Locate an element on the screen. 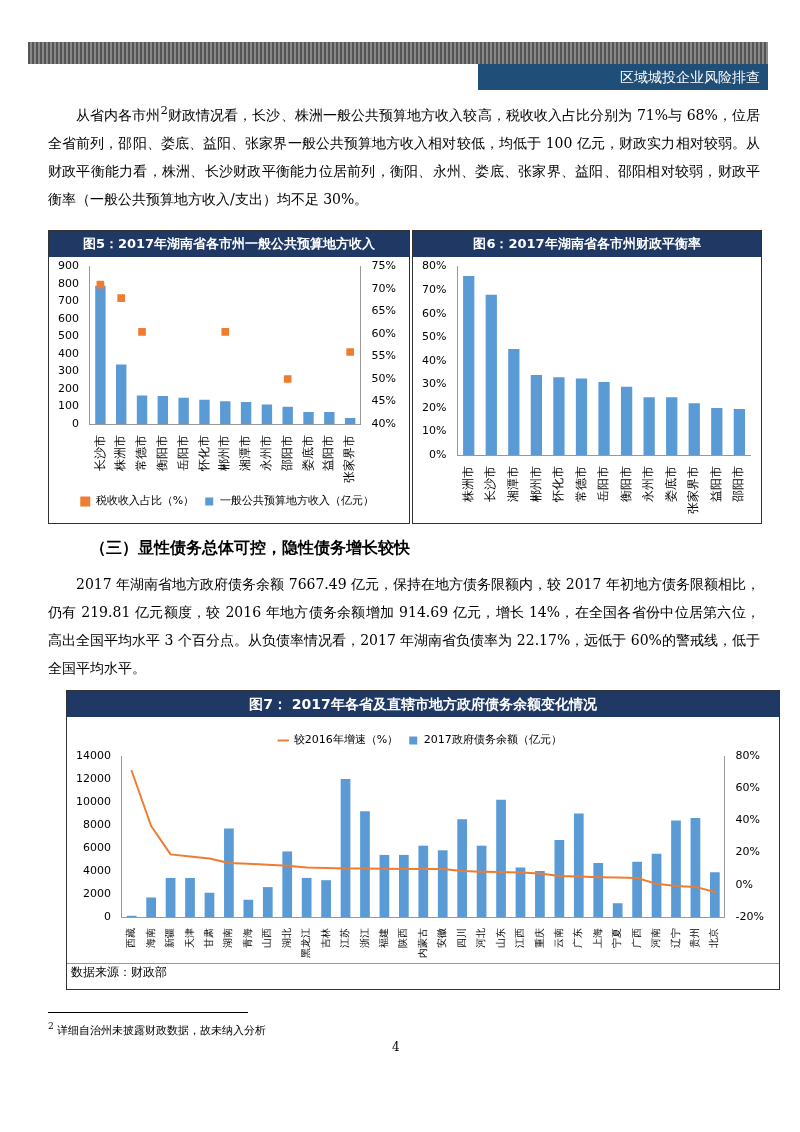  y2-tick-label: 80% is located at coordinates (748, 755).